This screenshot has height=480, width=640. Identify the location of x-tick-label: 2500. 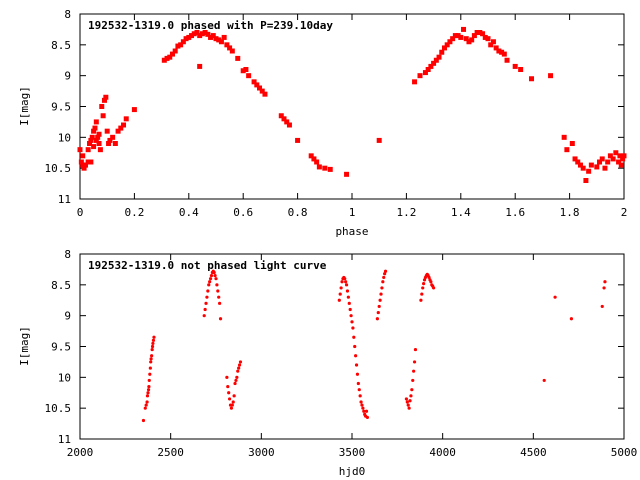
(170, 452).